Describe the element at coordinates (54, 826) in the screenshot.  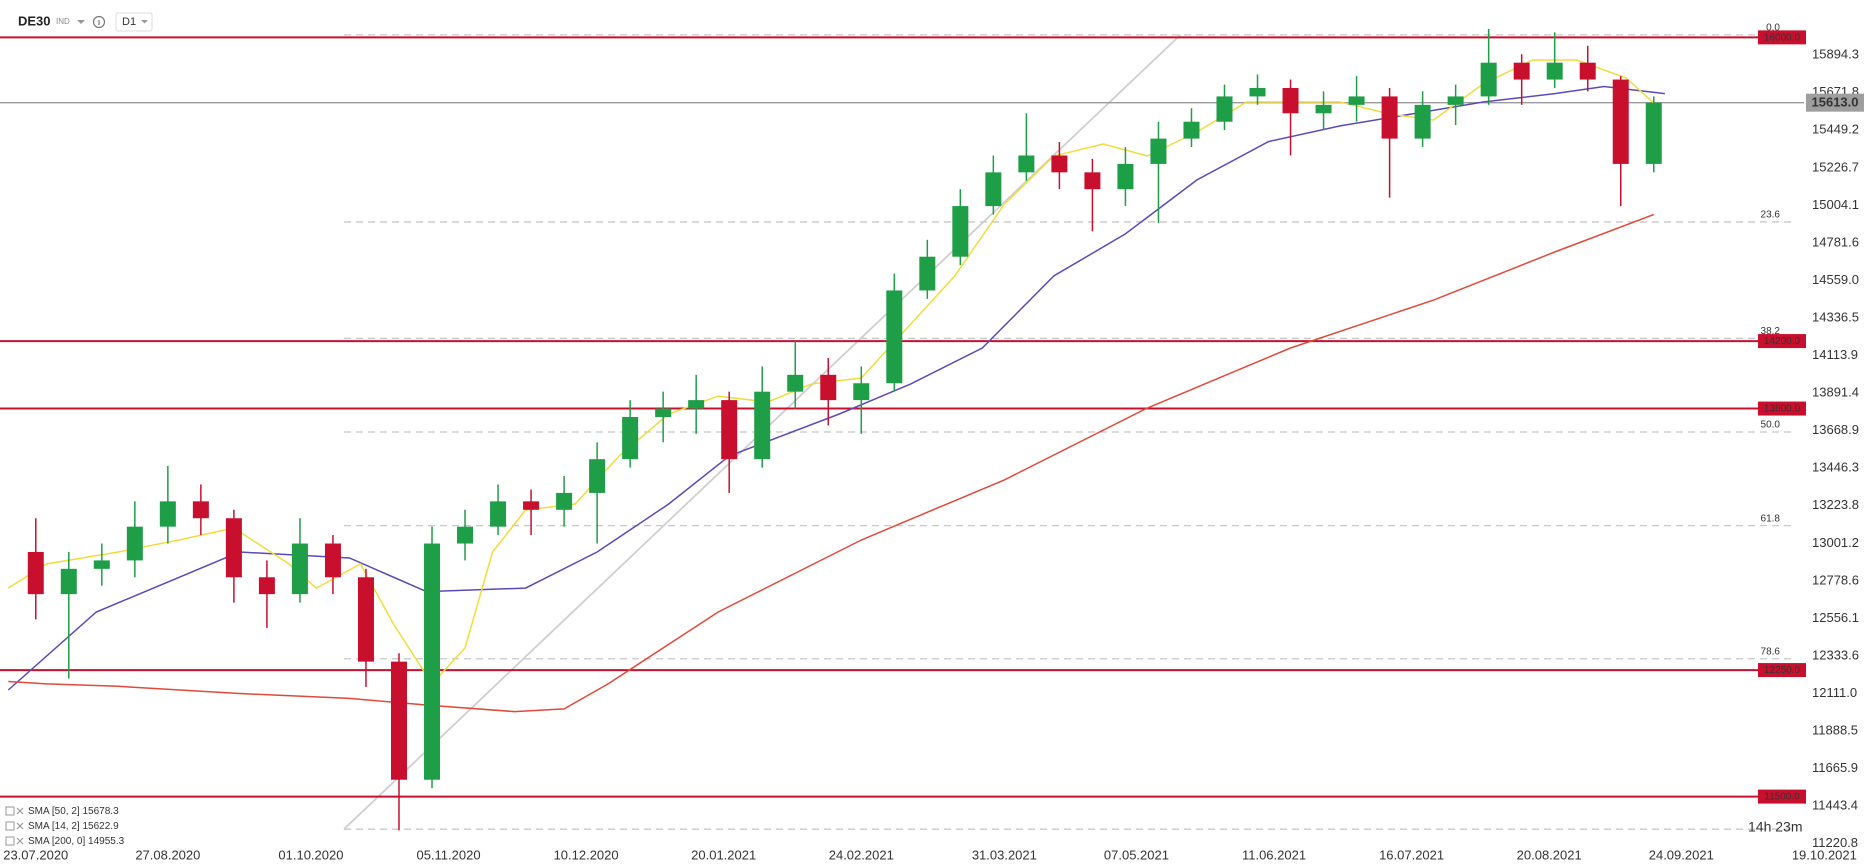
I see `legend-name: SMA [14, 2]` at that location.